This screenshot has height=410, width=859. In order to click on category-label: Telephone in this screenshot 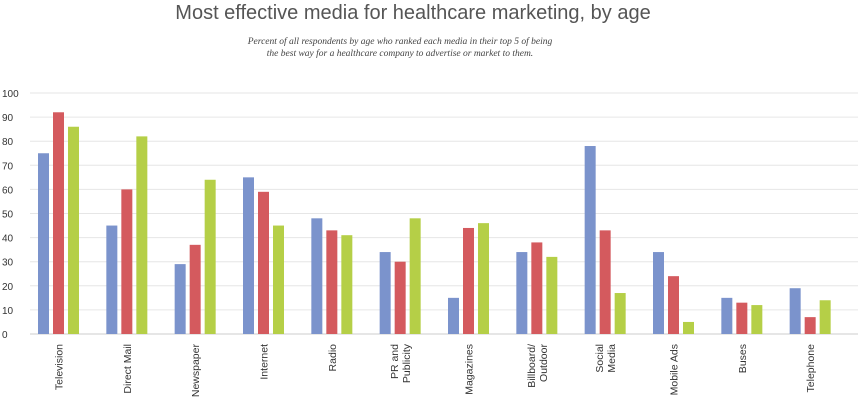, I will do `click(811, 368)`.